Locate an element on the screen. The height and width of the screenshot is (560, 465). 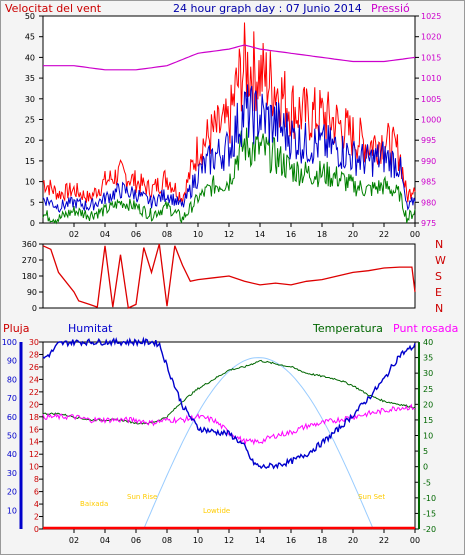
wind-y-tick-label: 25 is located at coordinates (30, 120).